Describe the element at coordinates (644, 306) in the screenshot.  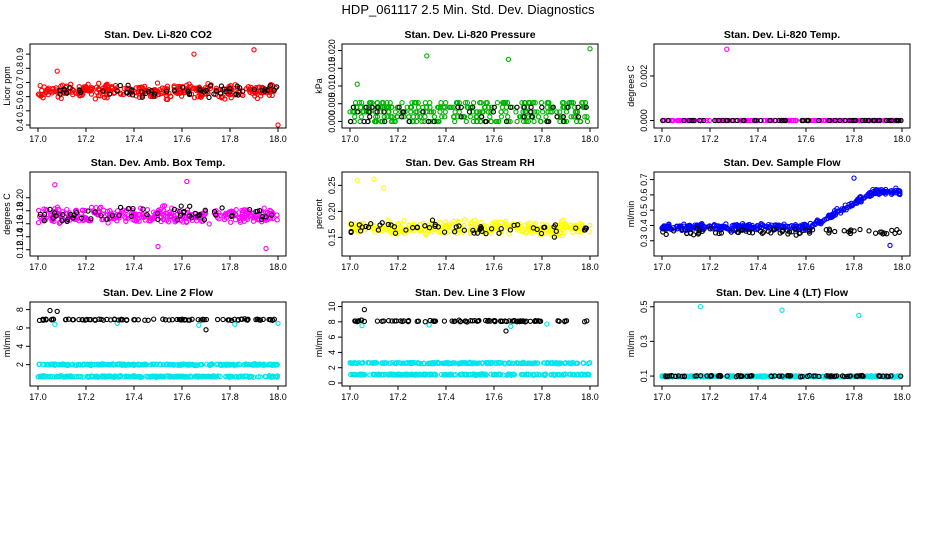
I see `y-tick-label: 0.5` at that location.